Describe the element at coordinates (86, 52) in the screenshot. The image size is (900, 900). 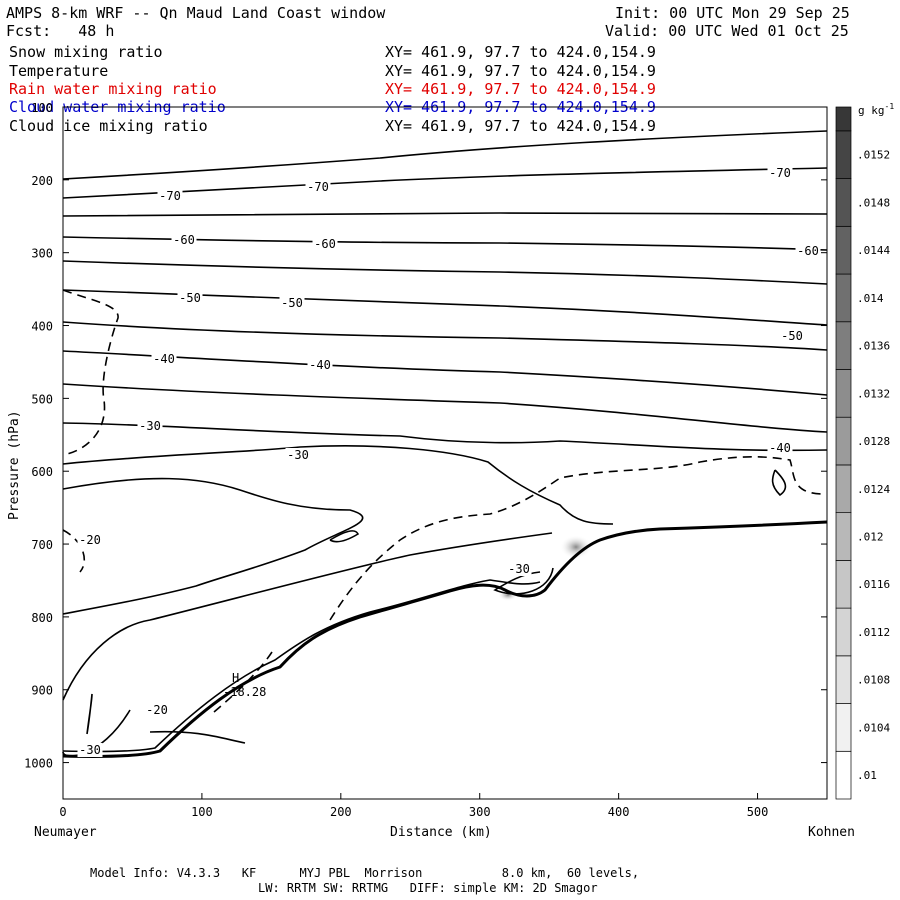
I see `field-label-snow: Snow mixing ratio` at that location.